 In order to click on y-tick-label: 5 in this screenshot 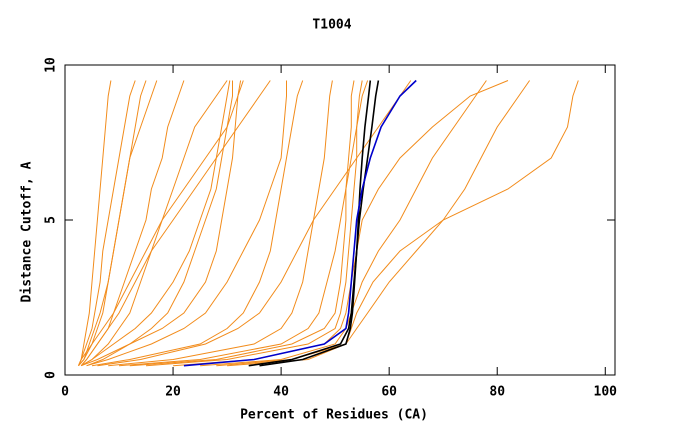, I will do `click(51, 220)`.